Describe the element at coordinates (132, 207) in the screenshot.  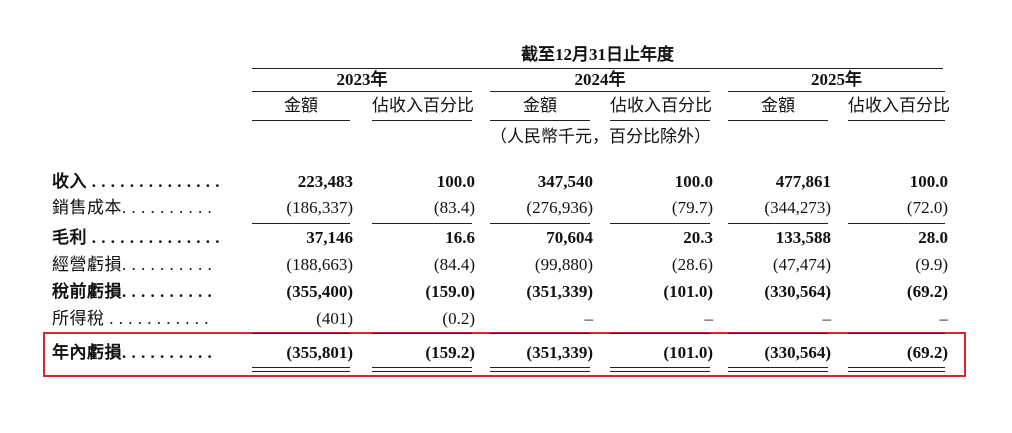
I see `row-label: 銷售成本. . . . . . . . . .` at that location.